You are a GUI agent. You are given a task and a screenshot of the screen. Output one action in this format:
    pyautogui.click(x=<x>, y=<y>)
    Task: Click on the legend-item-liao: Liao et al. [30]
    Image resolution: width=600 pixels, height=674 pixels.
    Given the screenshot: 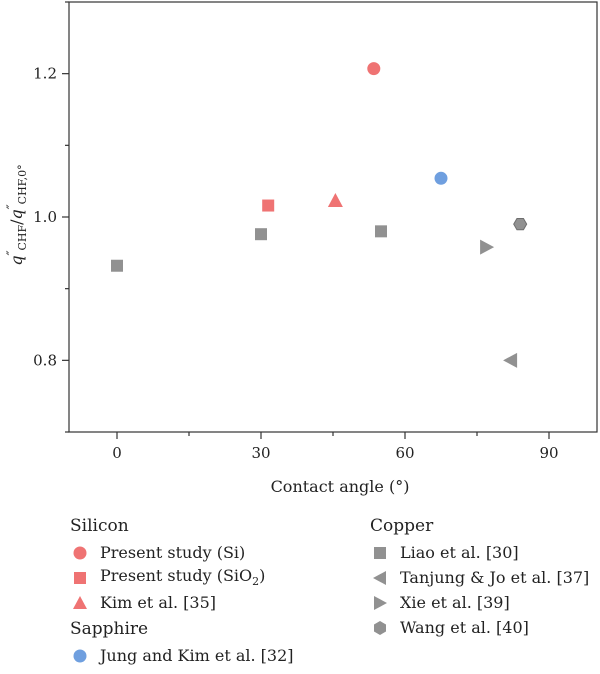 What is the action you would take?
    pyautogui.click(x=479, y=552)
    